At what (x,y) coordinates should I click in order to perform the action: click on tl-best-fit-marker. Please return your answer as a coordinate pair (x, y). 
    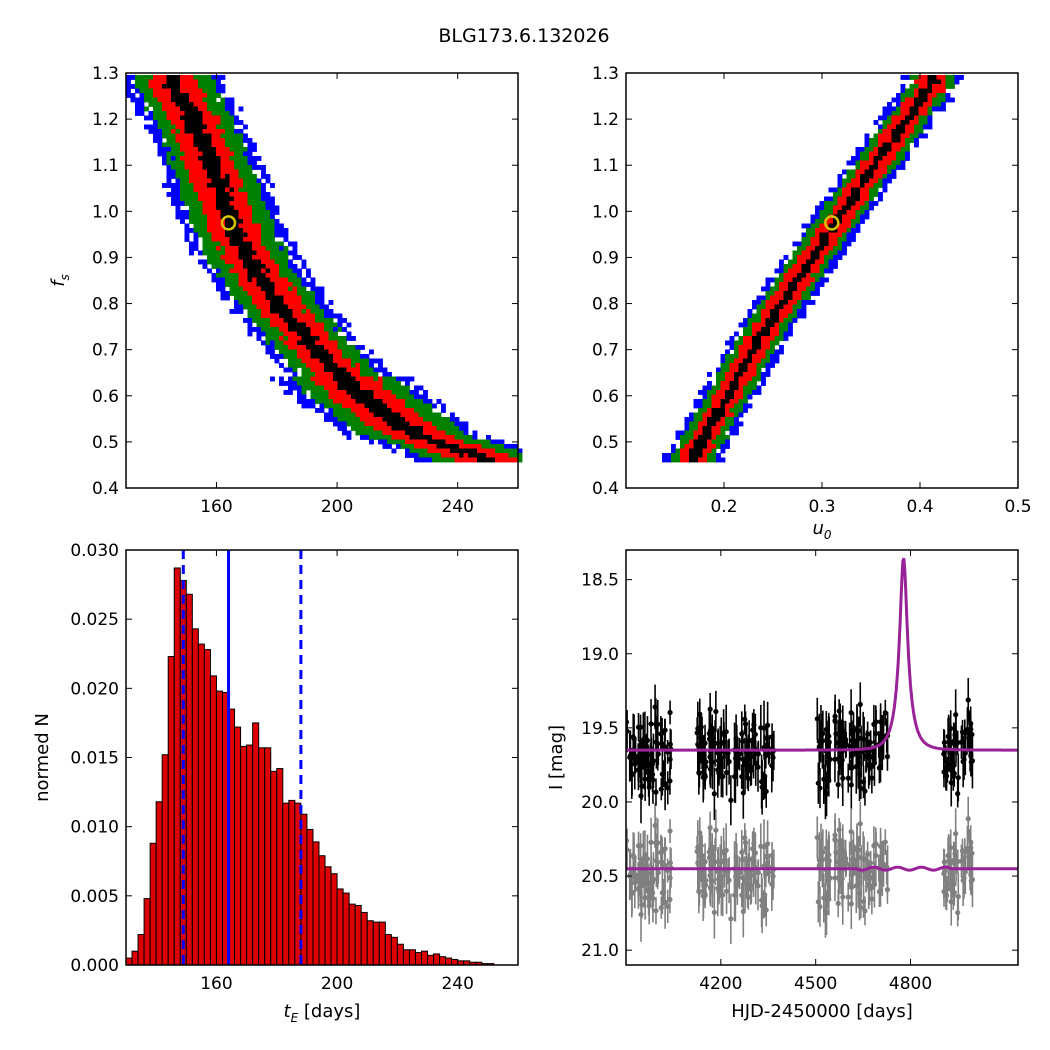
    Looking at the image, I should click on (228, 223).